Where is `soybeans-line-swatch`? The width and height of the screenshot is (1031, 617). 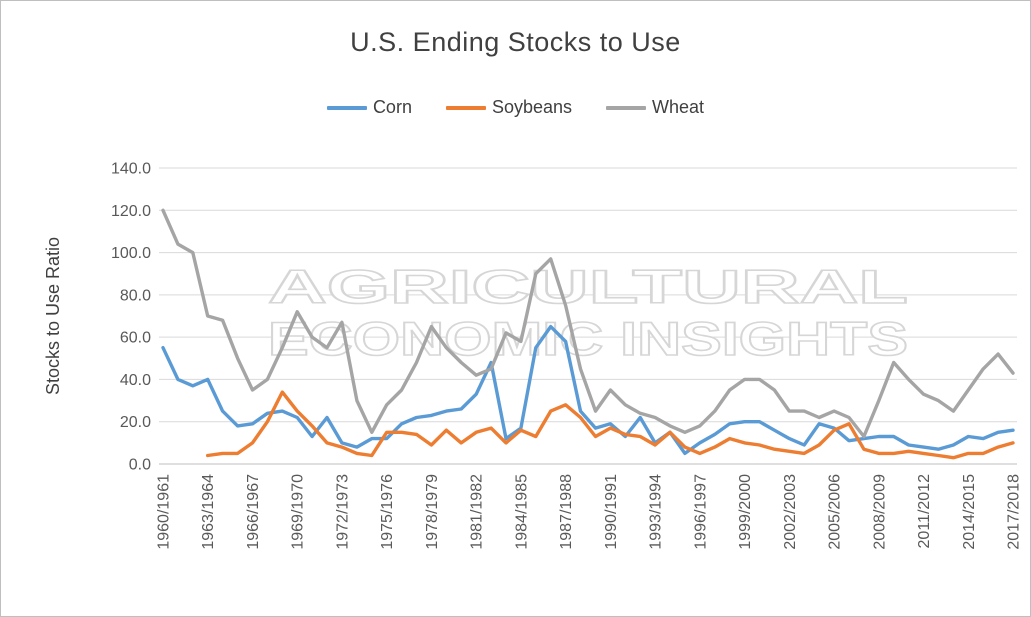
soybeans-line-swatch is located at coordinates (465, 107).